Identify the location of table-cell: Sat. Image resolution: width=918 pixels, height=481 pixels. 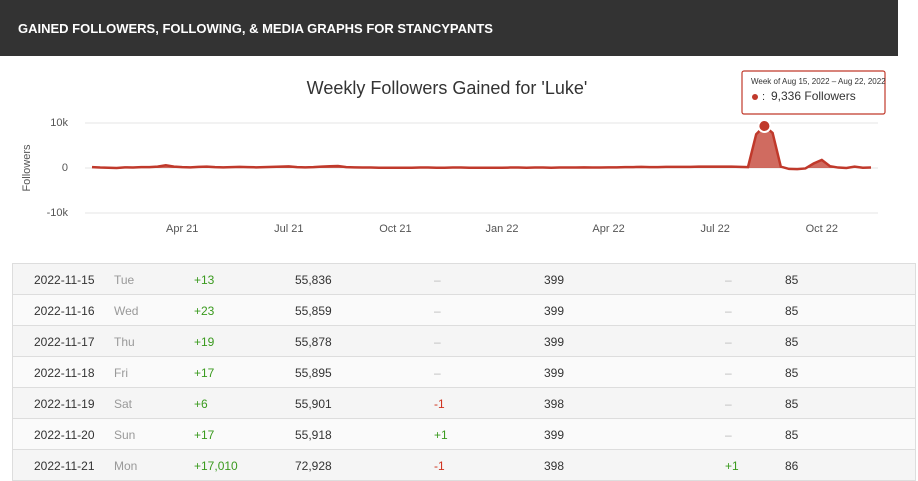
(123, 404).